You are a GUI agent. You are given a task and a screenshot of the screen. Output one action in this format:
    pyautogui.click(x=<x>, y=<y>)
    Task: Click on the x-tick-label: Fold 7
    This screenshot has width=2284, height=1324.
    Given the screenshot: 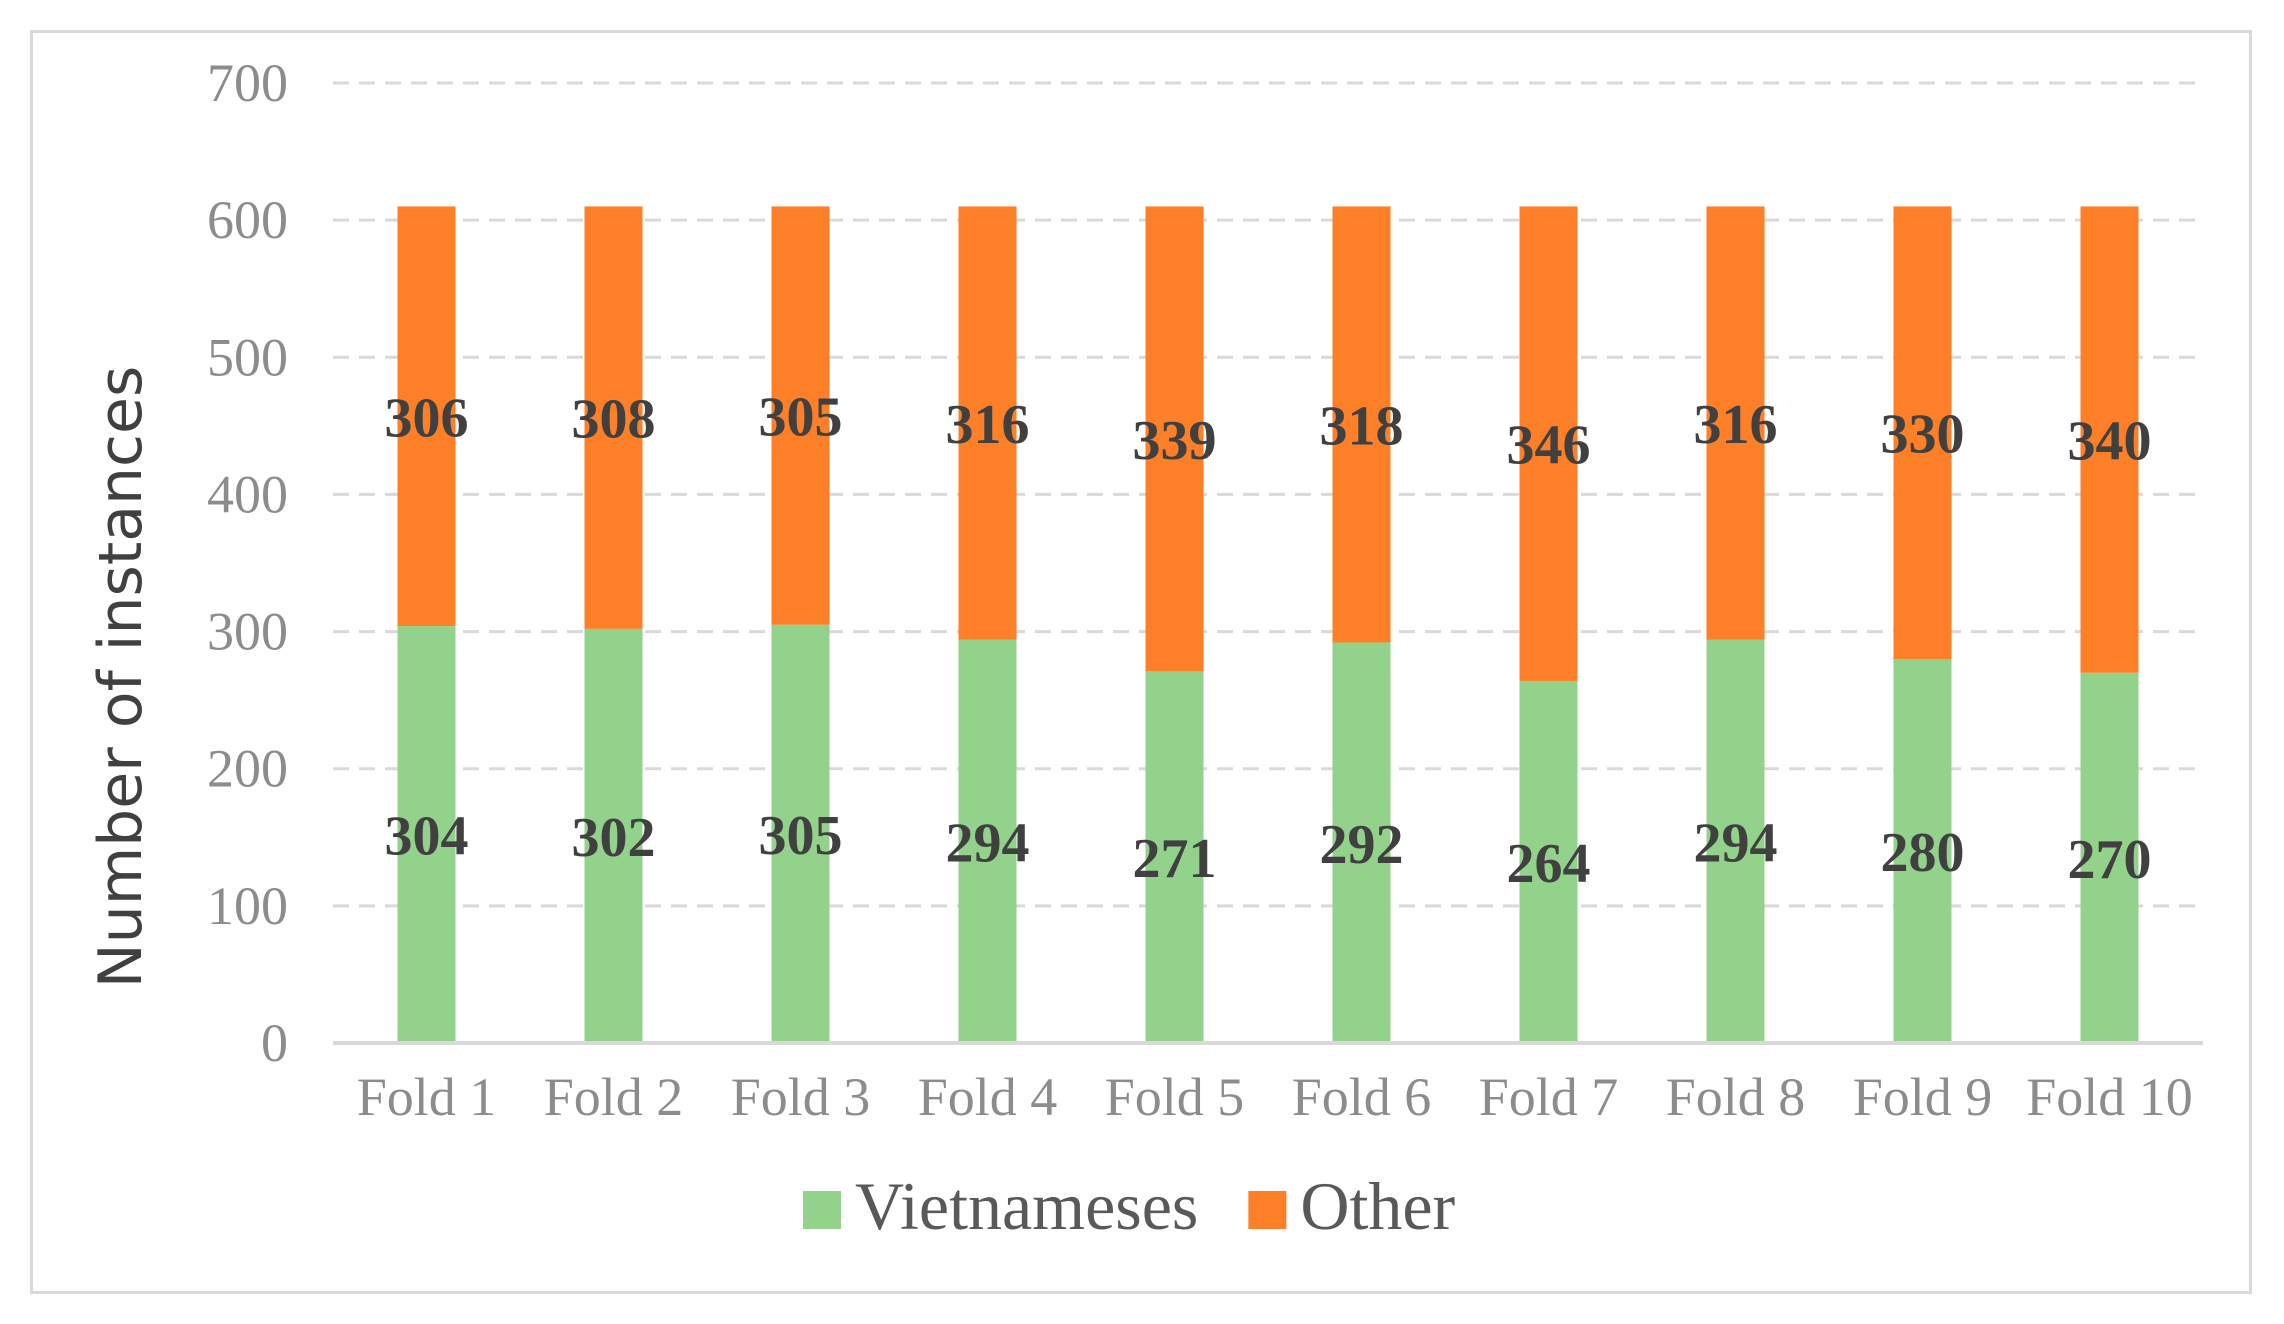 What is the action you would take?
    pyautogui.click(x=1549, y=1097)
    